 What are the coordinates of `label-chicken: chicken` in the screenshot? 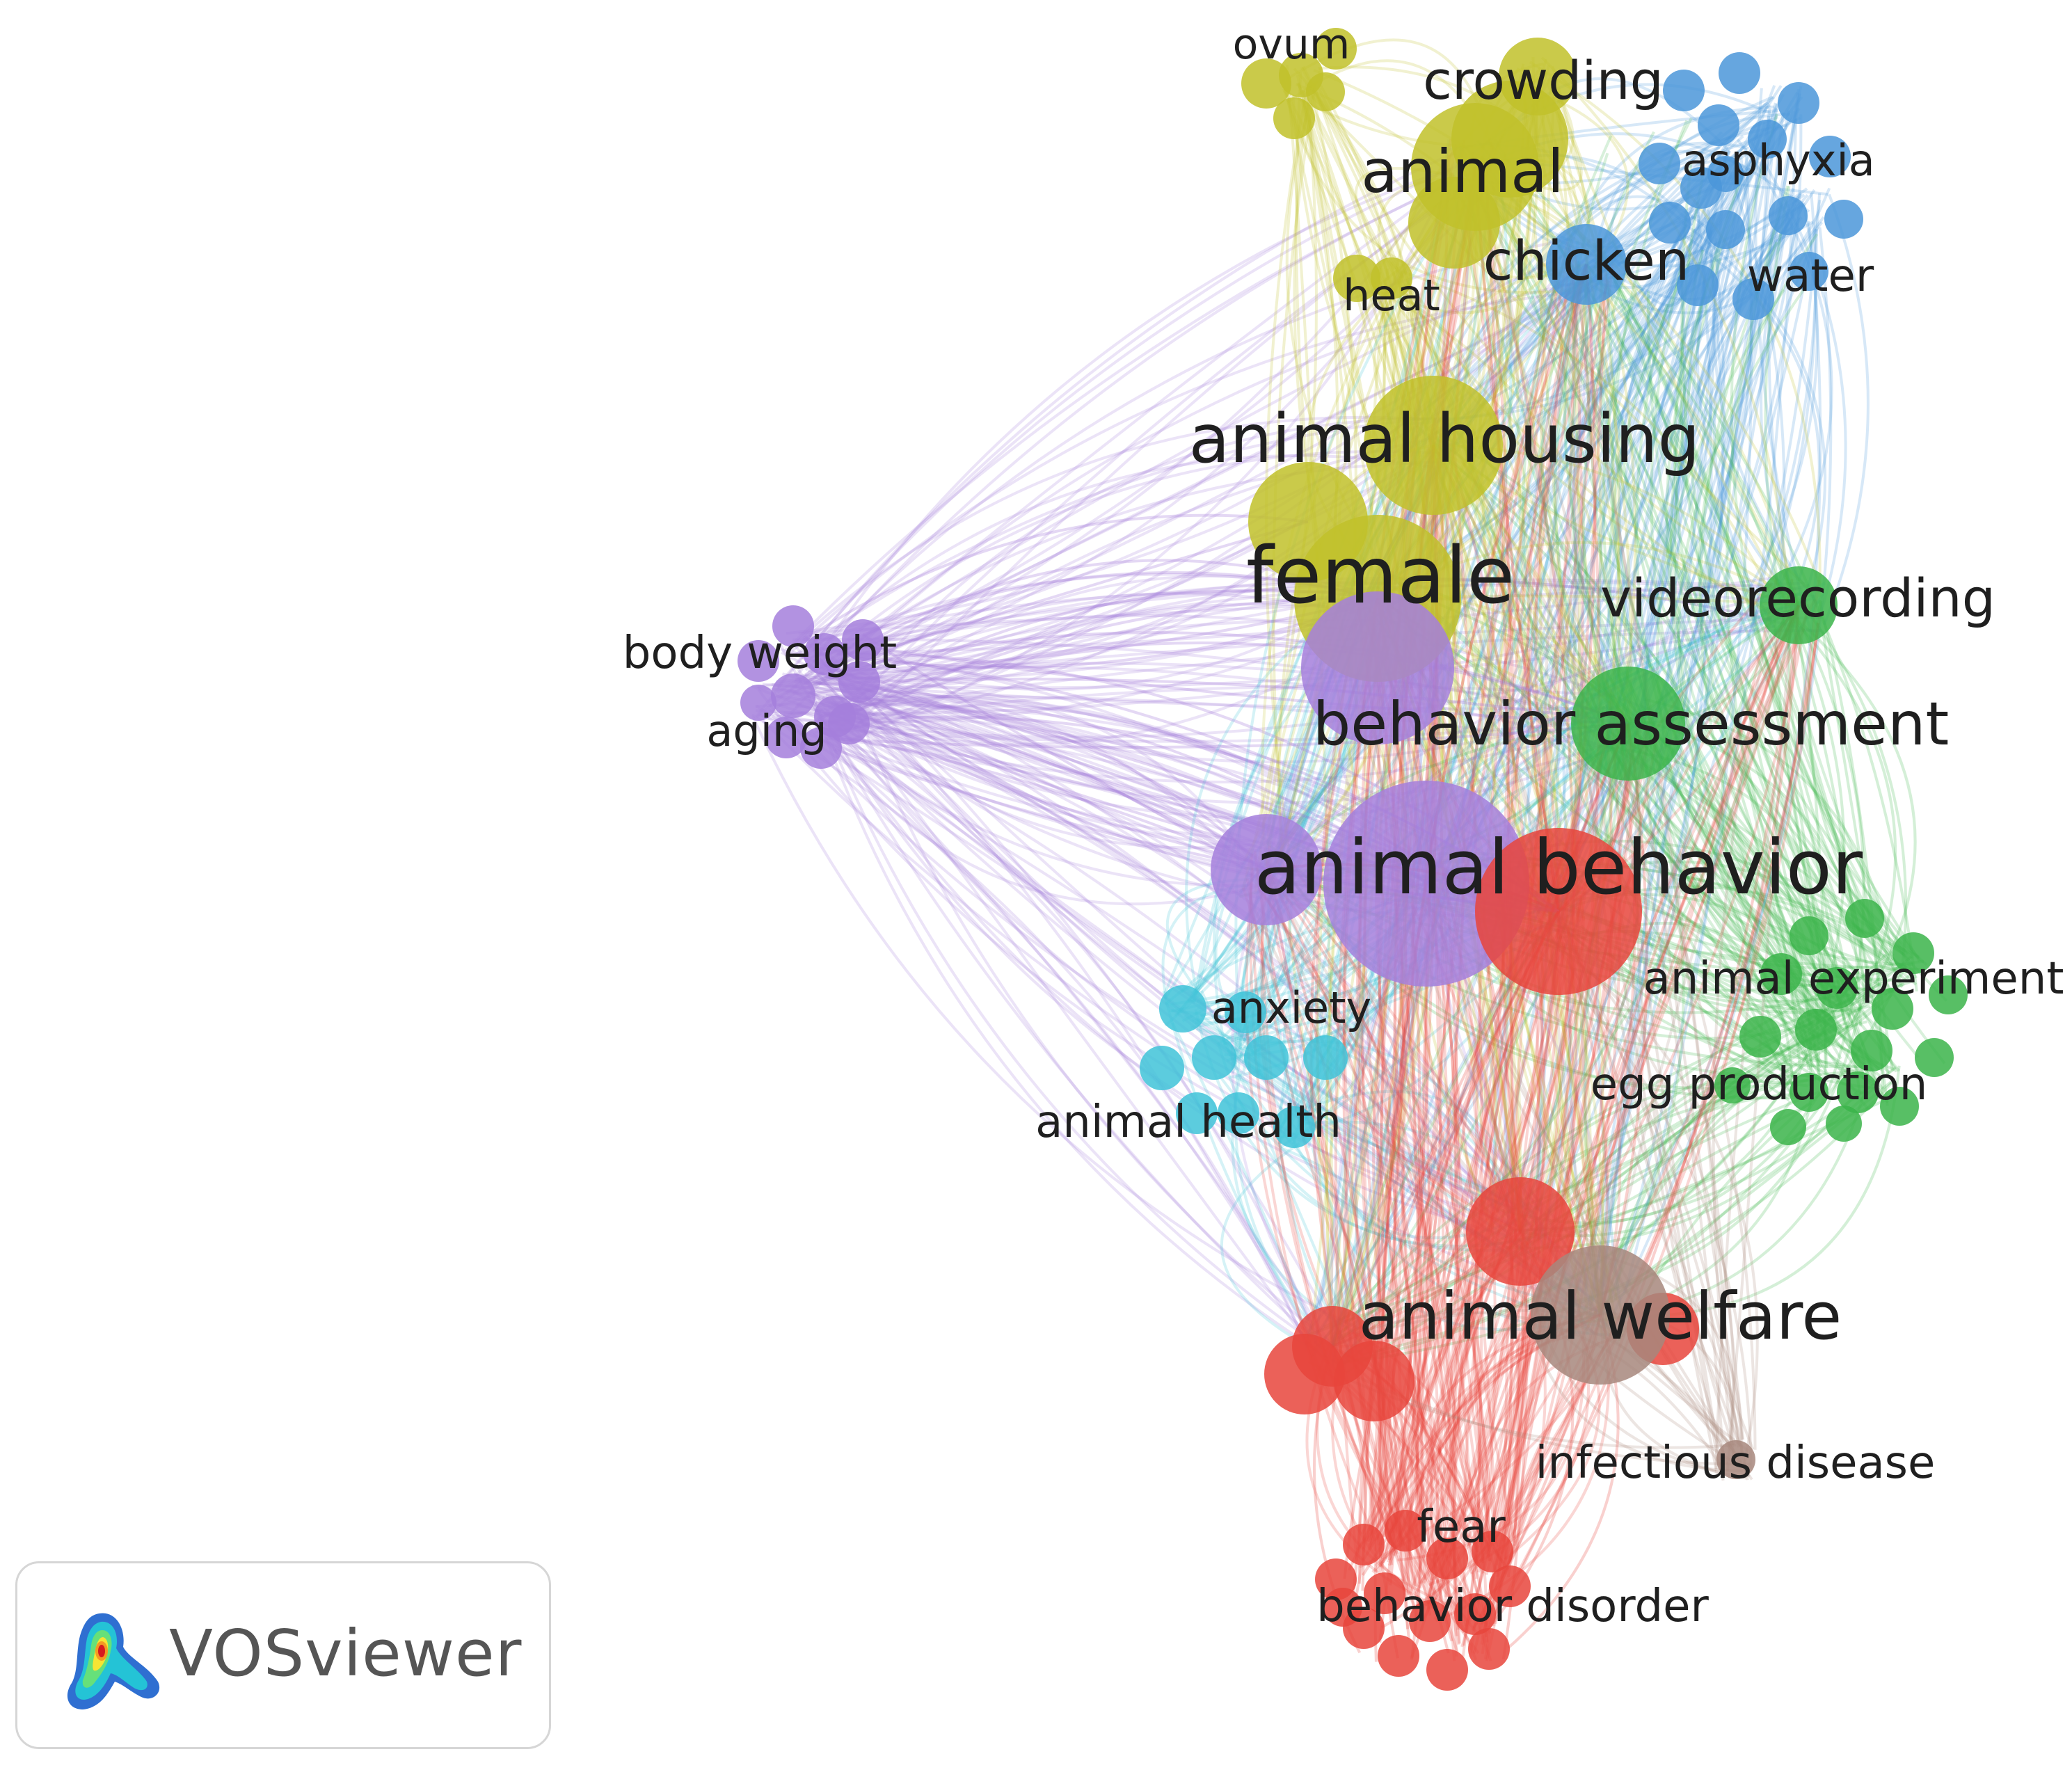 It's located at (1587, 262).